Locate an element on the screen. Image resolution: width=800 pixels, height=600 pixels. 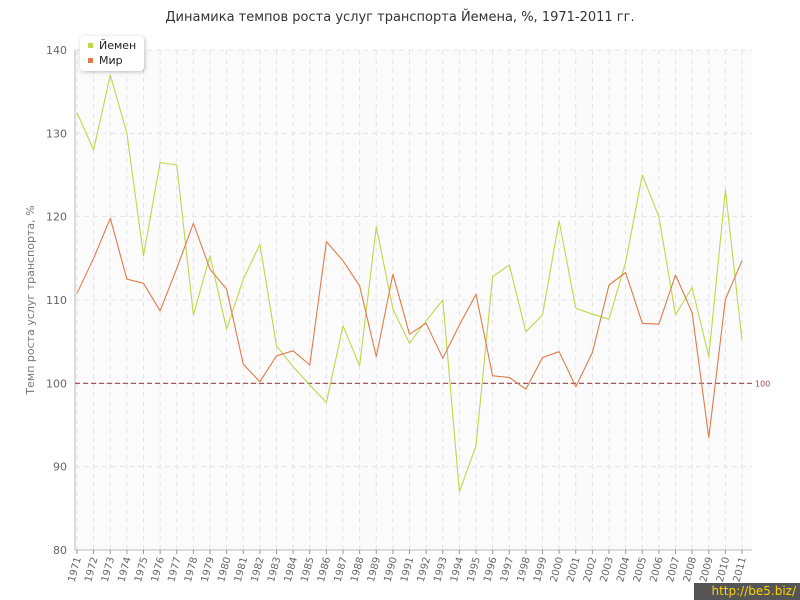
legend-swatch-yemen is located at coordinates (90, 45).